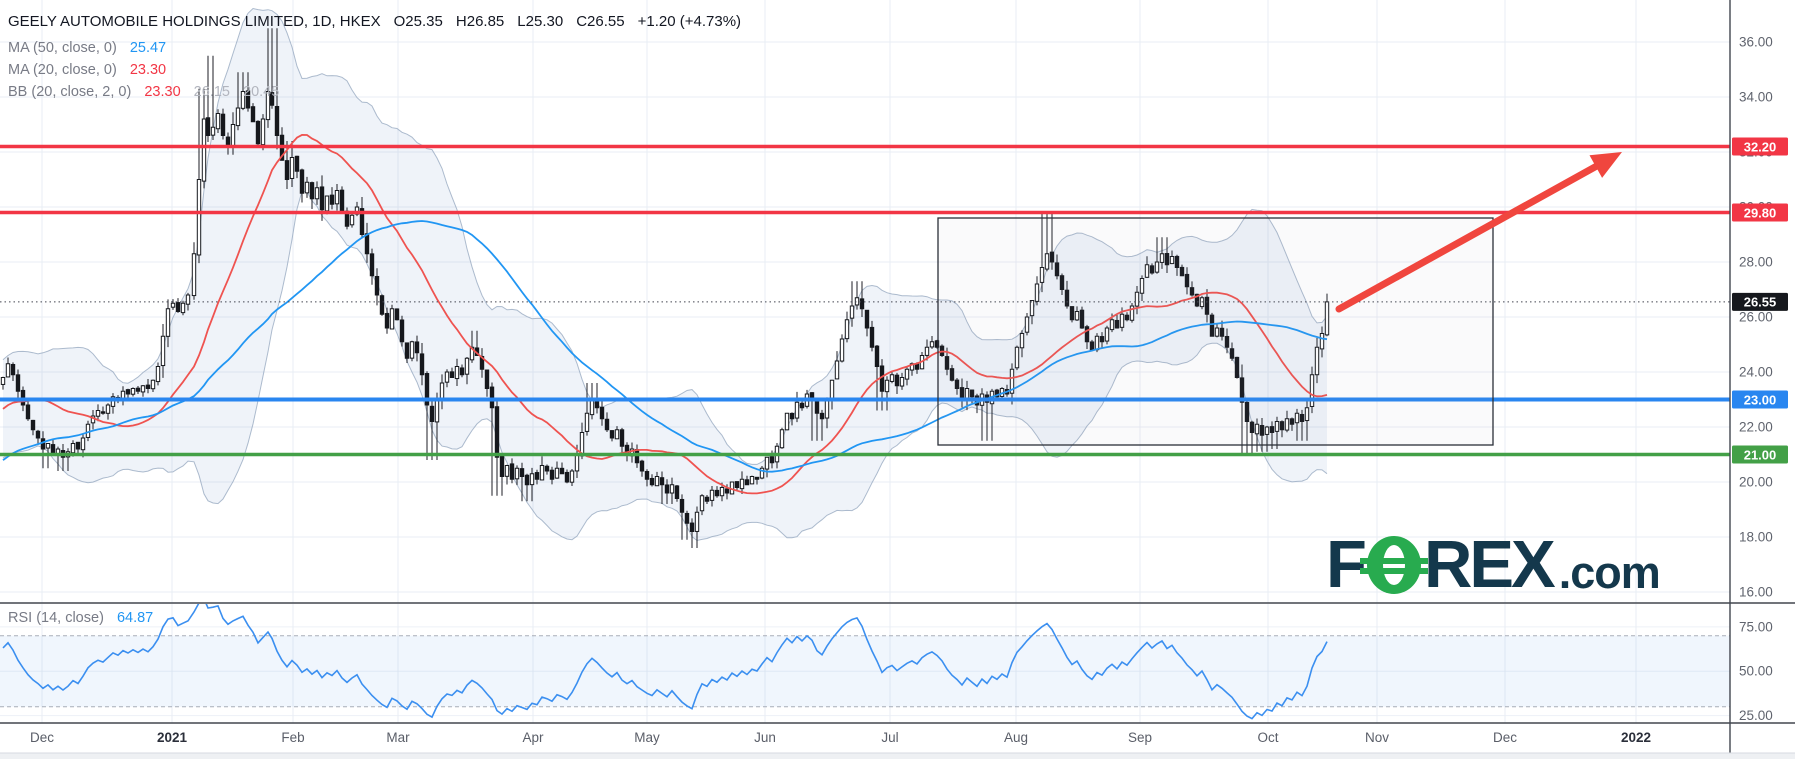 The image size is (1795, 759). I want to click on price-tick-label: 34.00, so click(1756, 97).